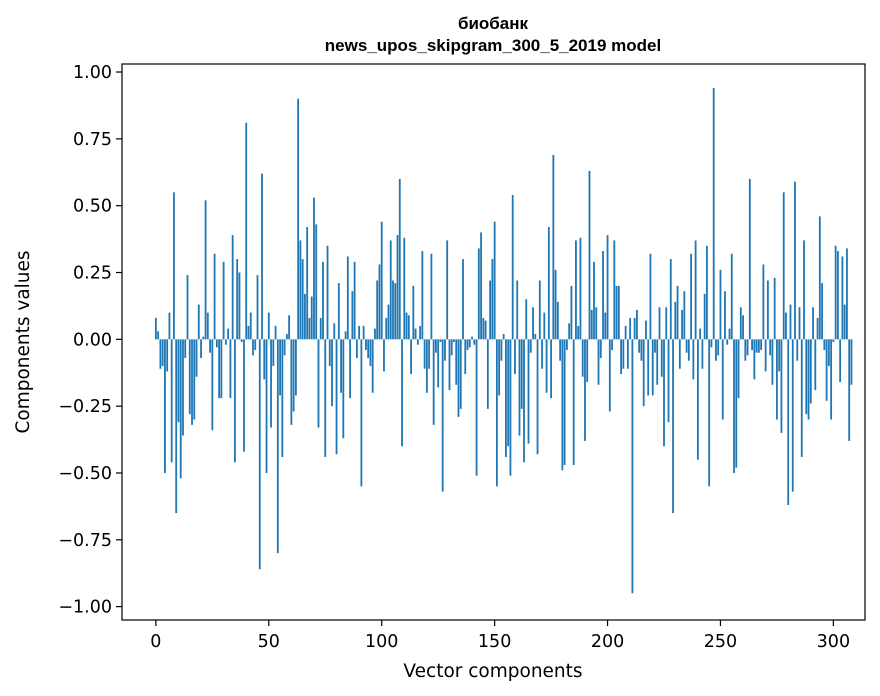 The width and height of the screenshot is (880, 696). I want to click on y-tick-label: 0.75, so click(92, 140).